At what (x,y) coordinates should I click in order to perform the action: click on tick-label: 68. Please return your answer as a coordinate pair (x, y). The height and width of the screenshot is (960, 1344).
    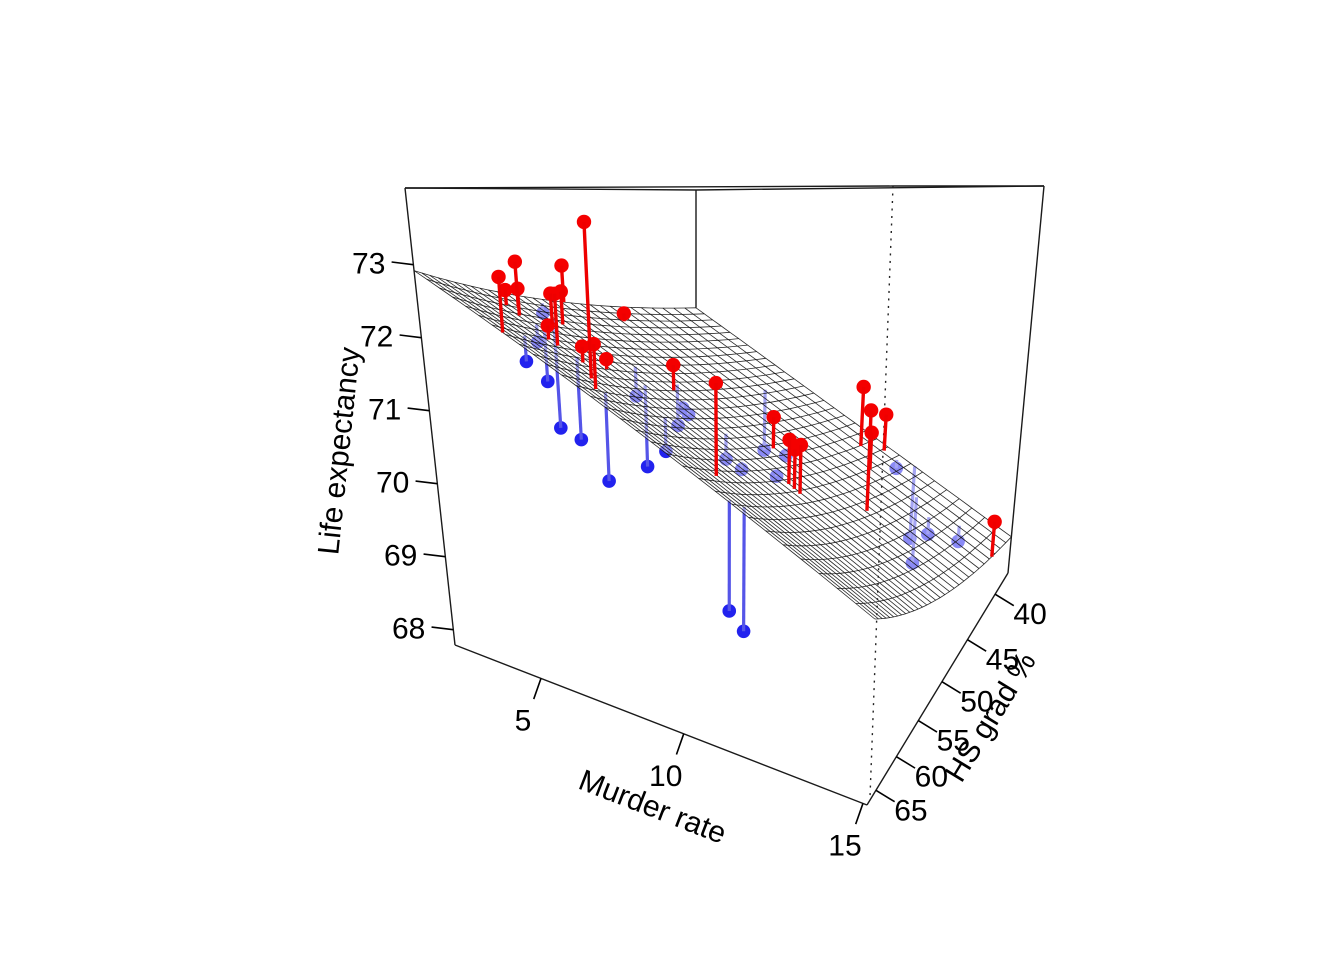
    Looking at the image, I should click on (408, 629).